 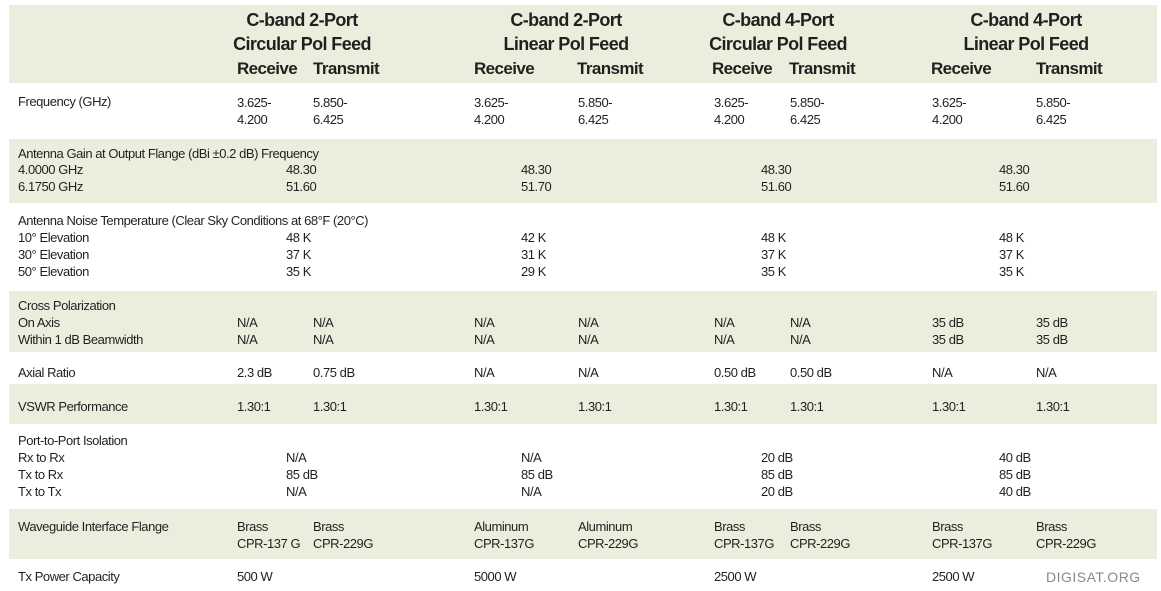 What do you see at coordinates (583, 171) in the screenshot?
I see `gain-band` at bounding box center [583, 171].